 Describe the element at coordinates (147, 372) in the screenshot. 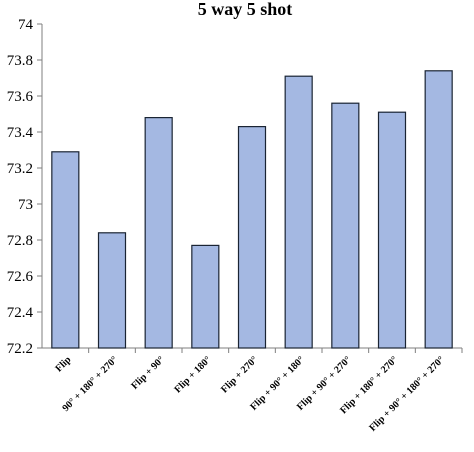

I see `x-tick-label: Flip + 90°` at that location.